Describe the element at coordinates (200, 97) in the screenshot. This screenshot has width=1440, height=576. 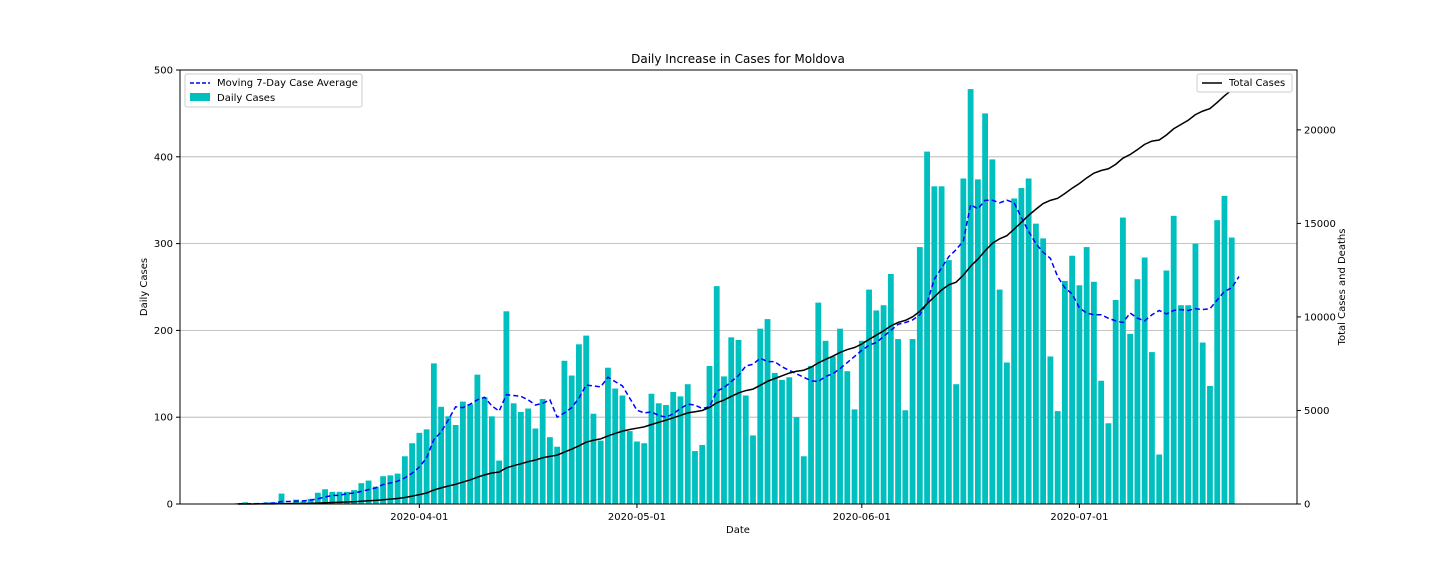
I see `legend-daily-swatch` at that location.